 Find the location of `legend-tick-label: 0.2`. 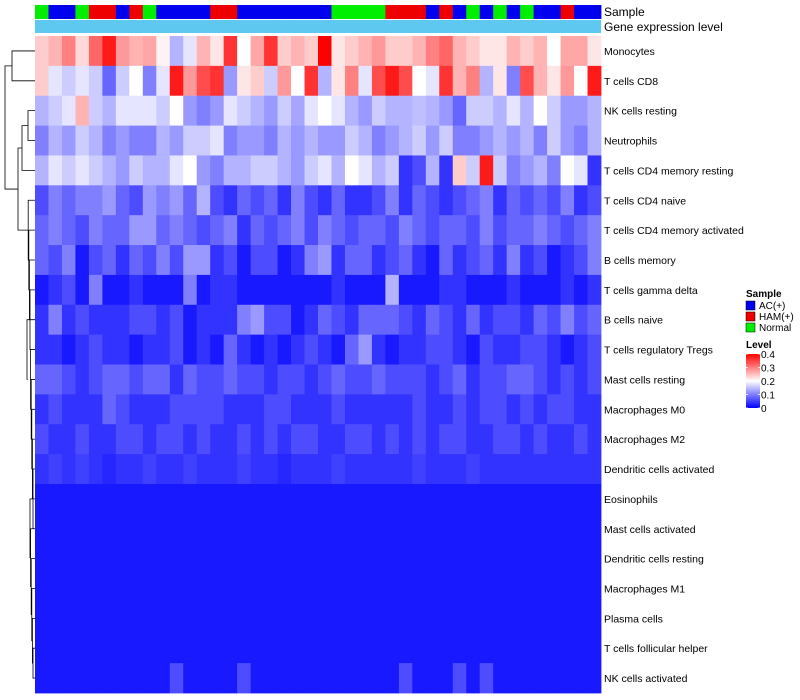

legend-tick-label: 0.2 is located at coordinates (768, 382).